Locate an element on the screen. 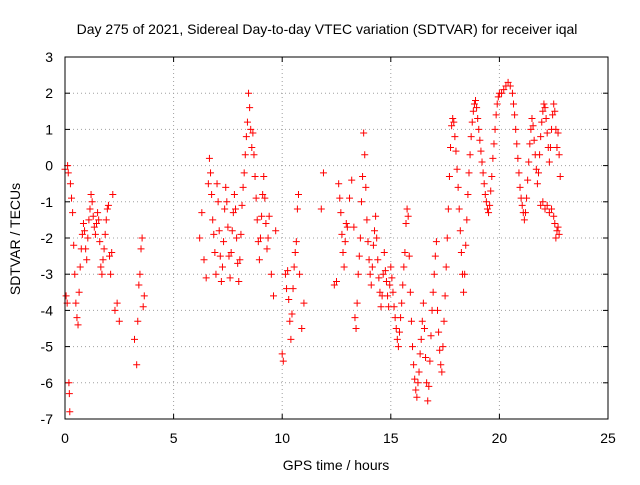  x-tick-label: 20 is located at coordinates (500, 438).